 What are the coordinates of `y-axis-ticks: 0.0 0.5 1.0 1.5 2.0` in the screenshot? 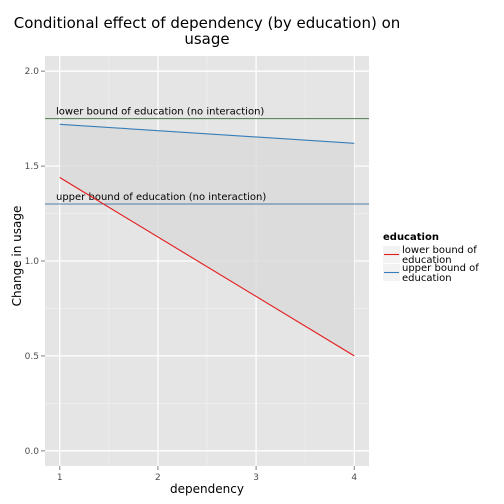 It's located at (35, 262).